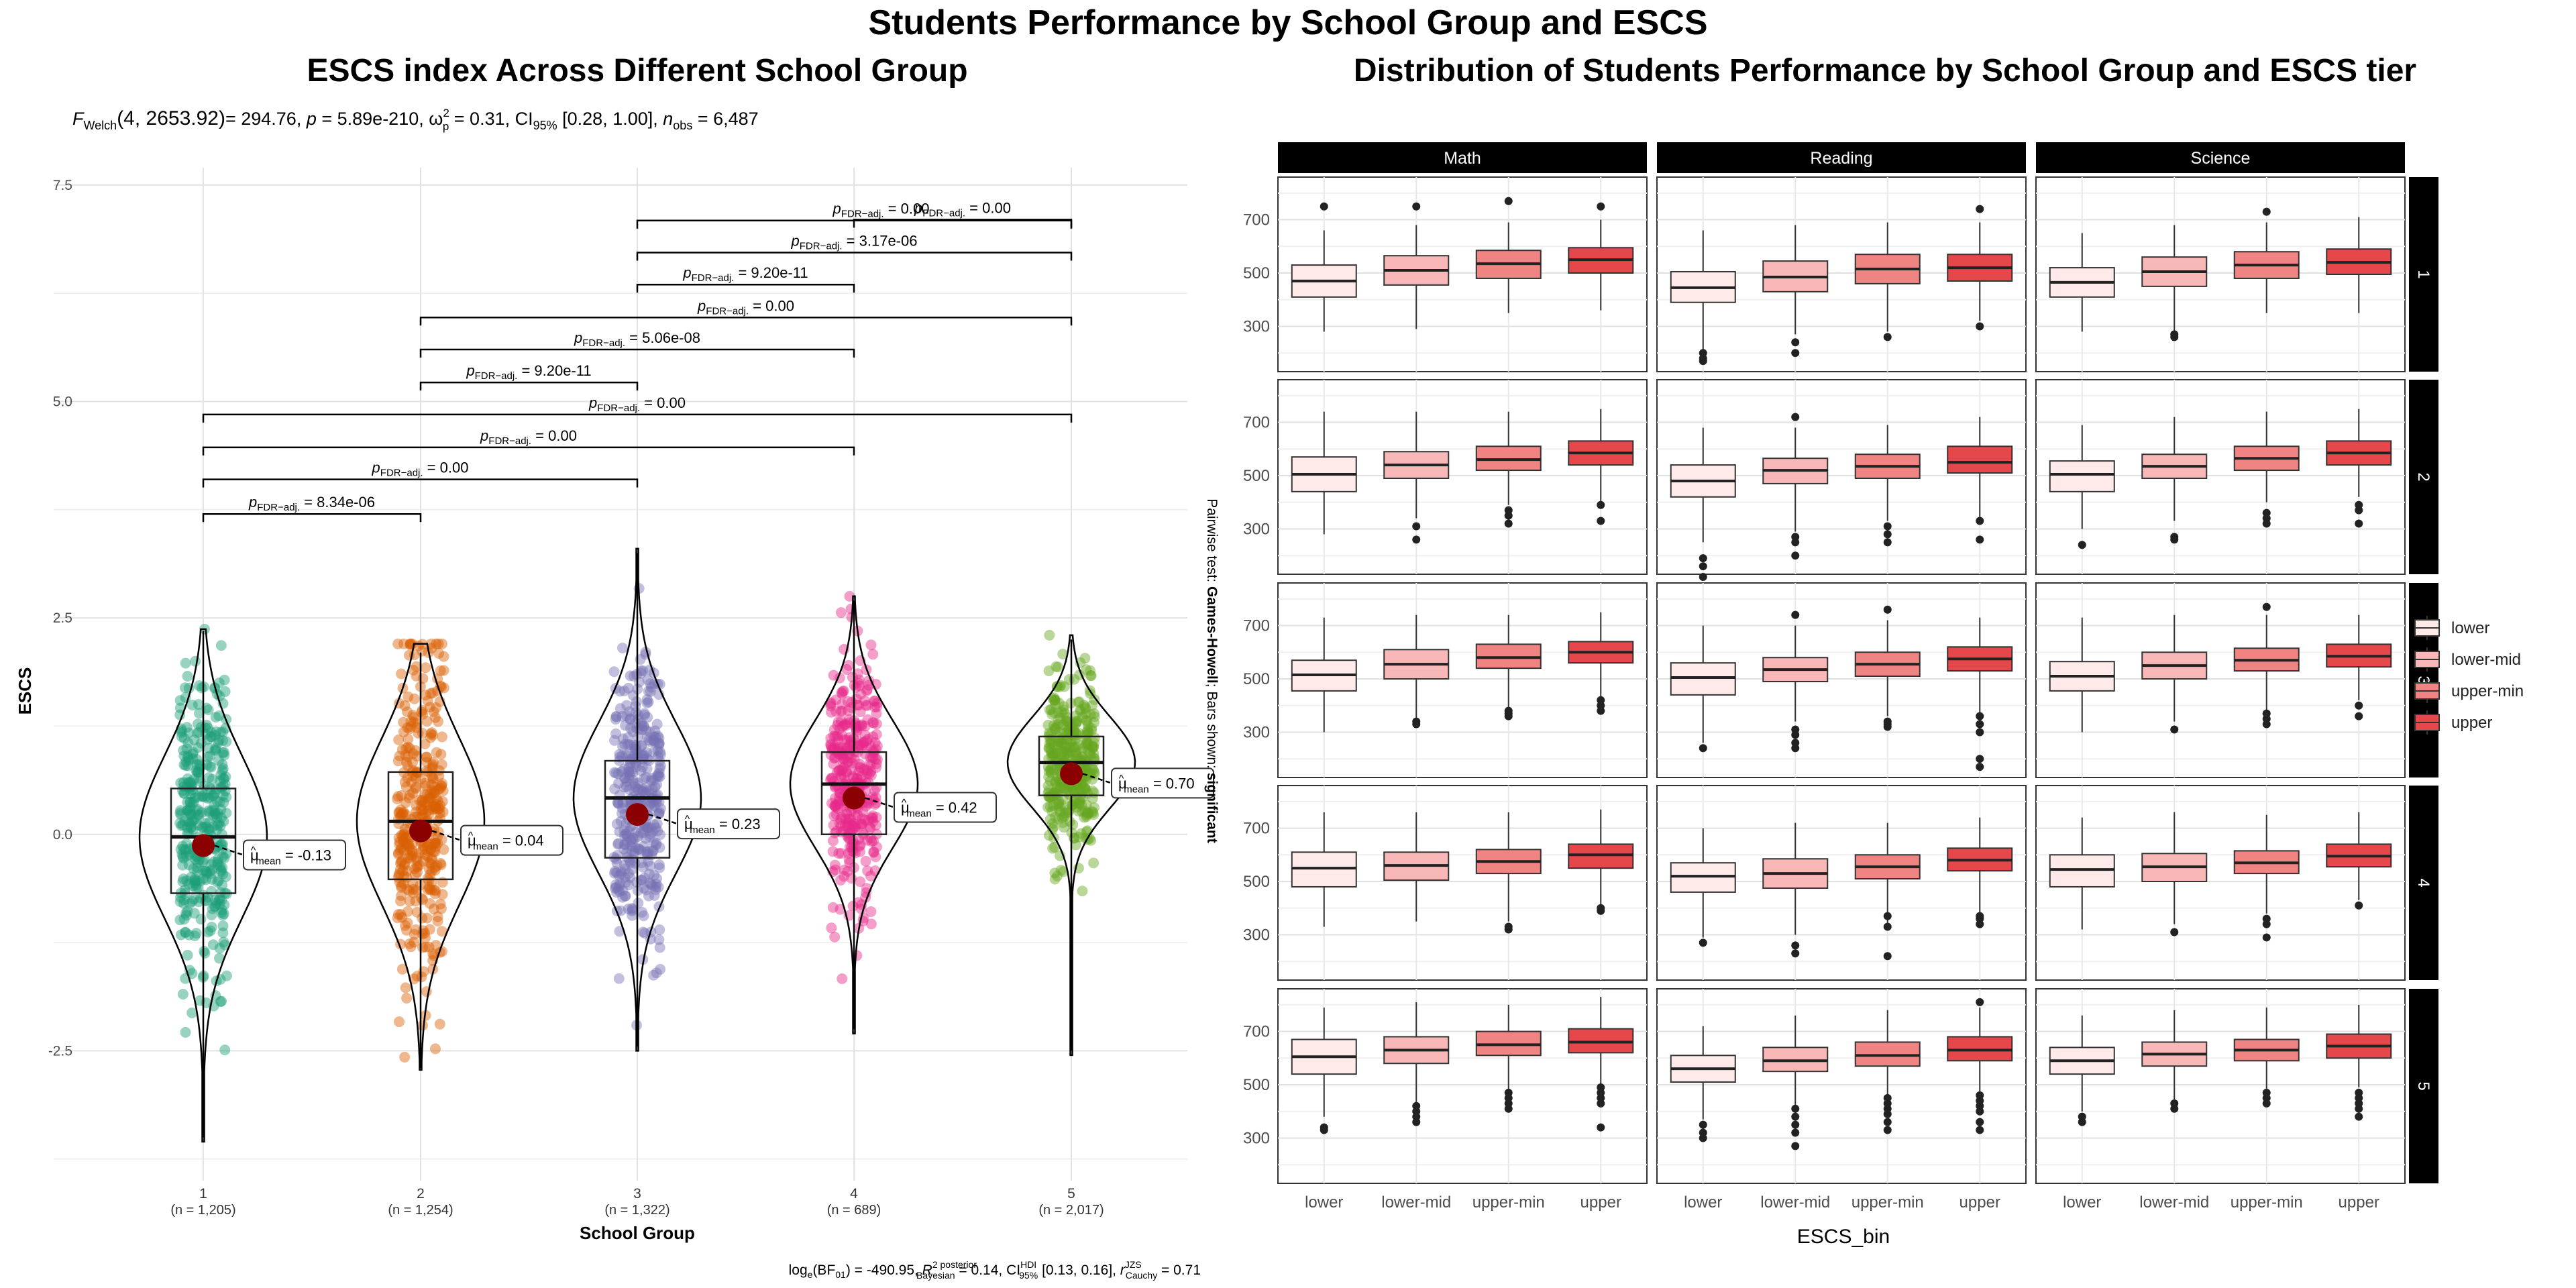 Image resolution: width=2576 pixels, height=1288 pixels. Describe the element at coordinates (2486, 660) in the screenshot. I see `legend-label: lower-mid` at that location.